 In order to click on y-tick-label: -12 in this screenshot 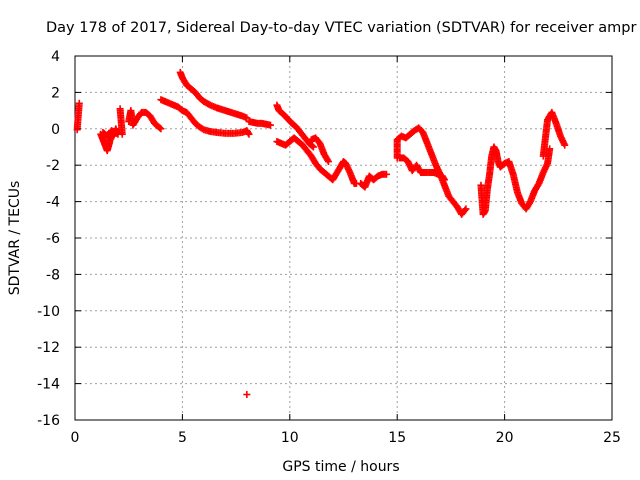, I will do `click(48, 348)`.